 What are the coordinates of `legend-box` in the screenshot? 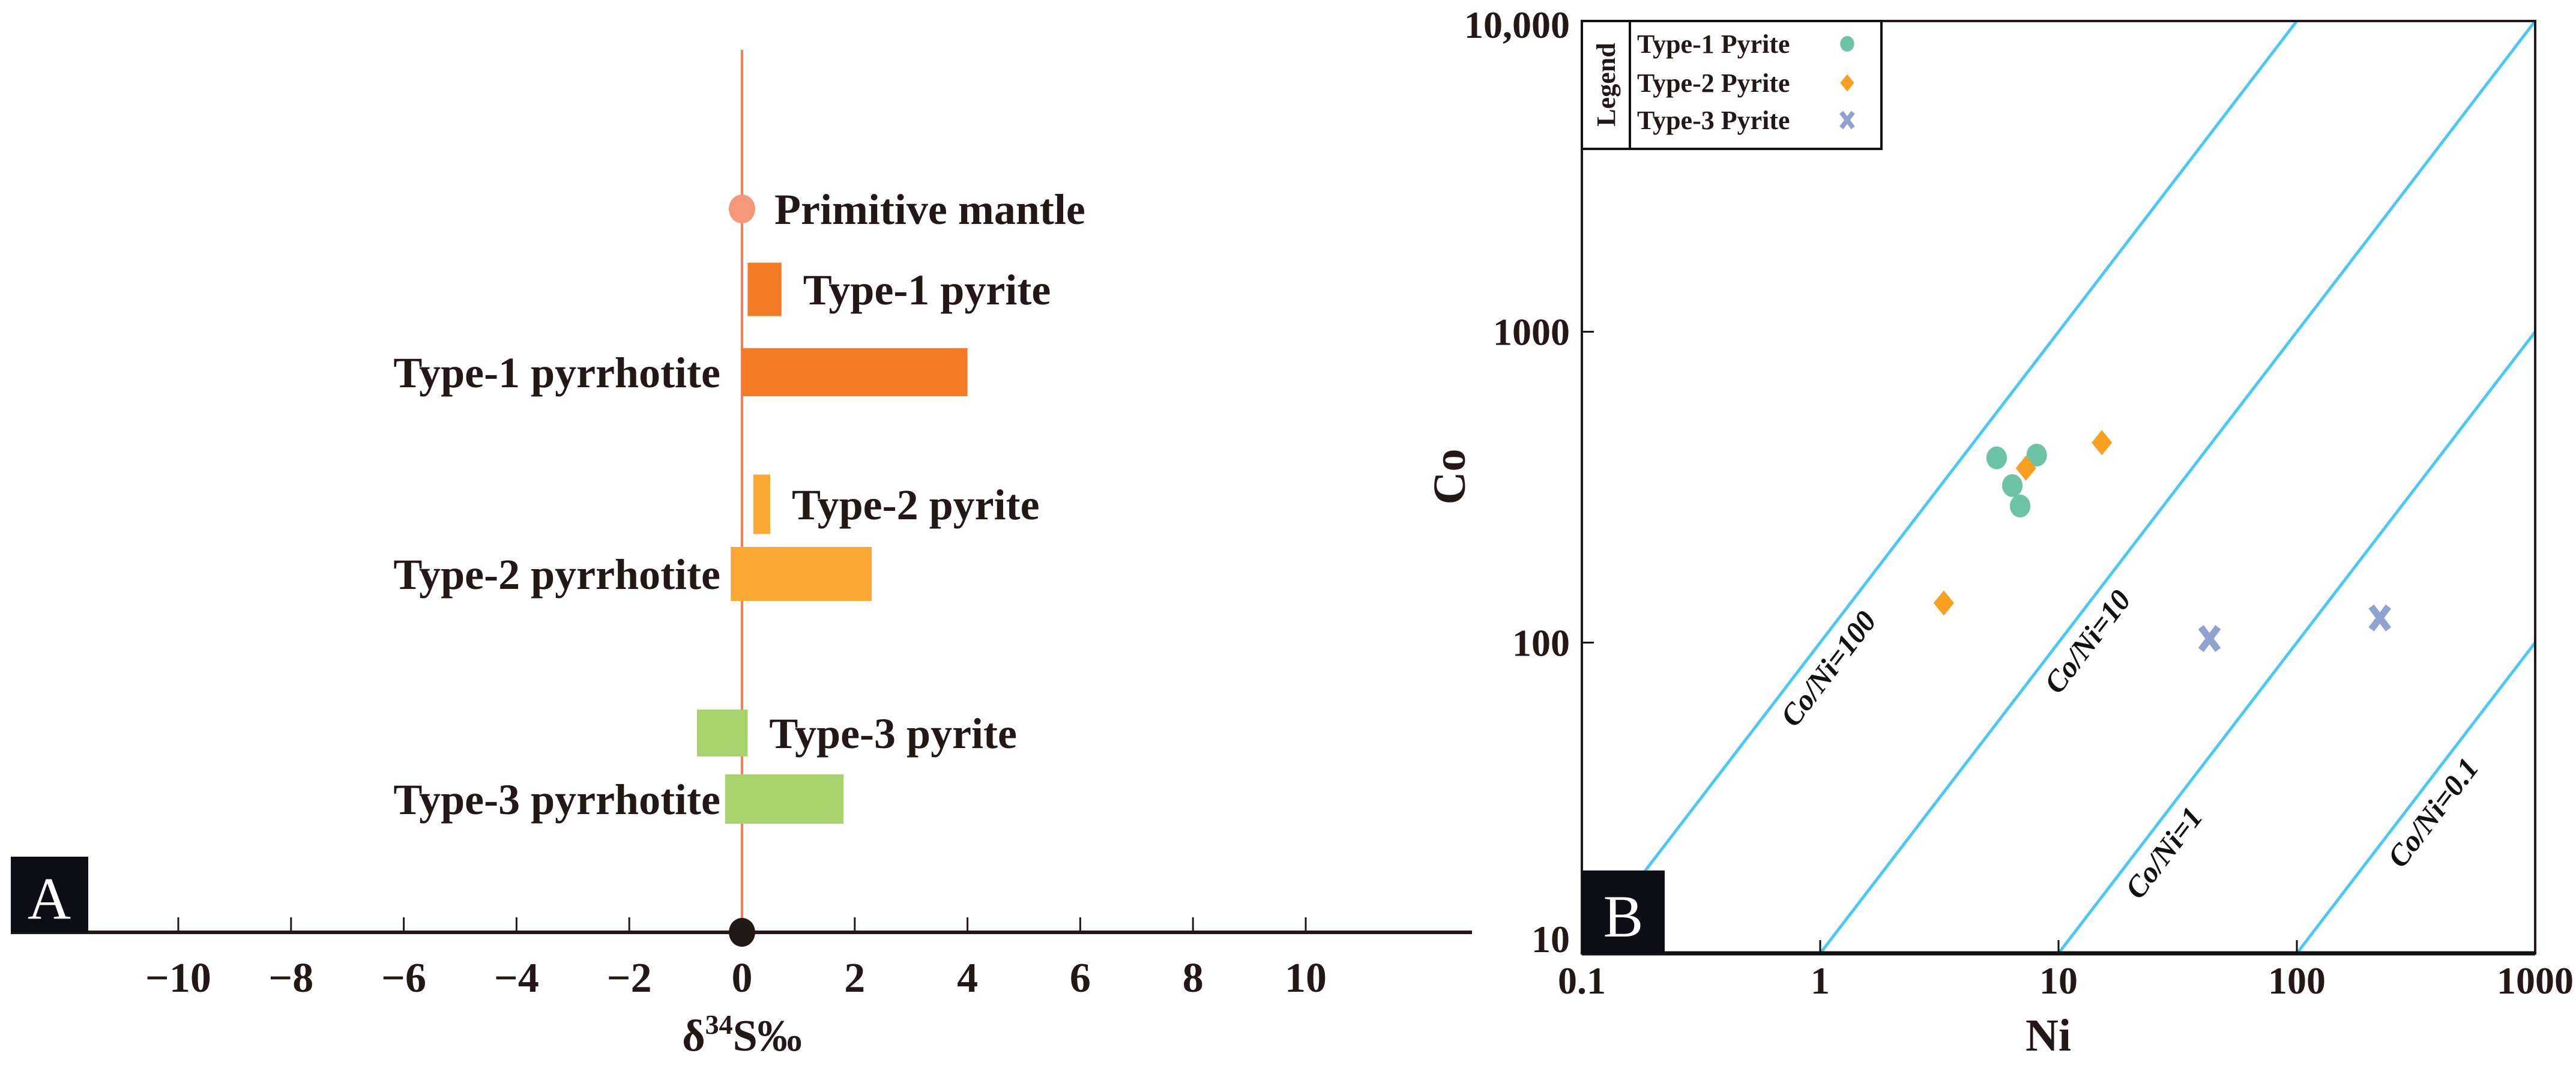 It's located at (1732, 85).